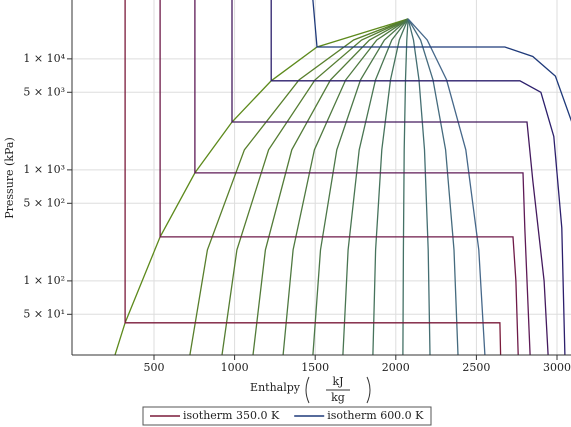 The height and width of the screenshot is (427, 571). I want to click on legend, so click(287, 416).